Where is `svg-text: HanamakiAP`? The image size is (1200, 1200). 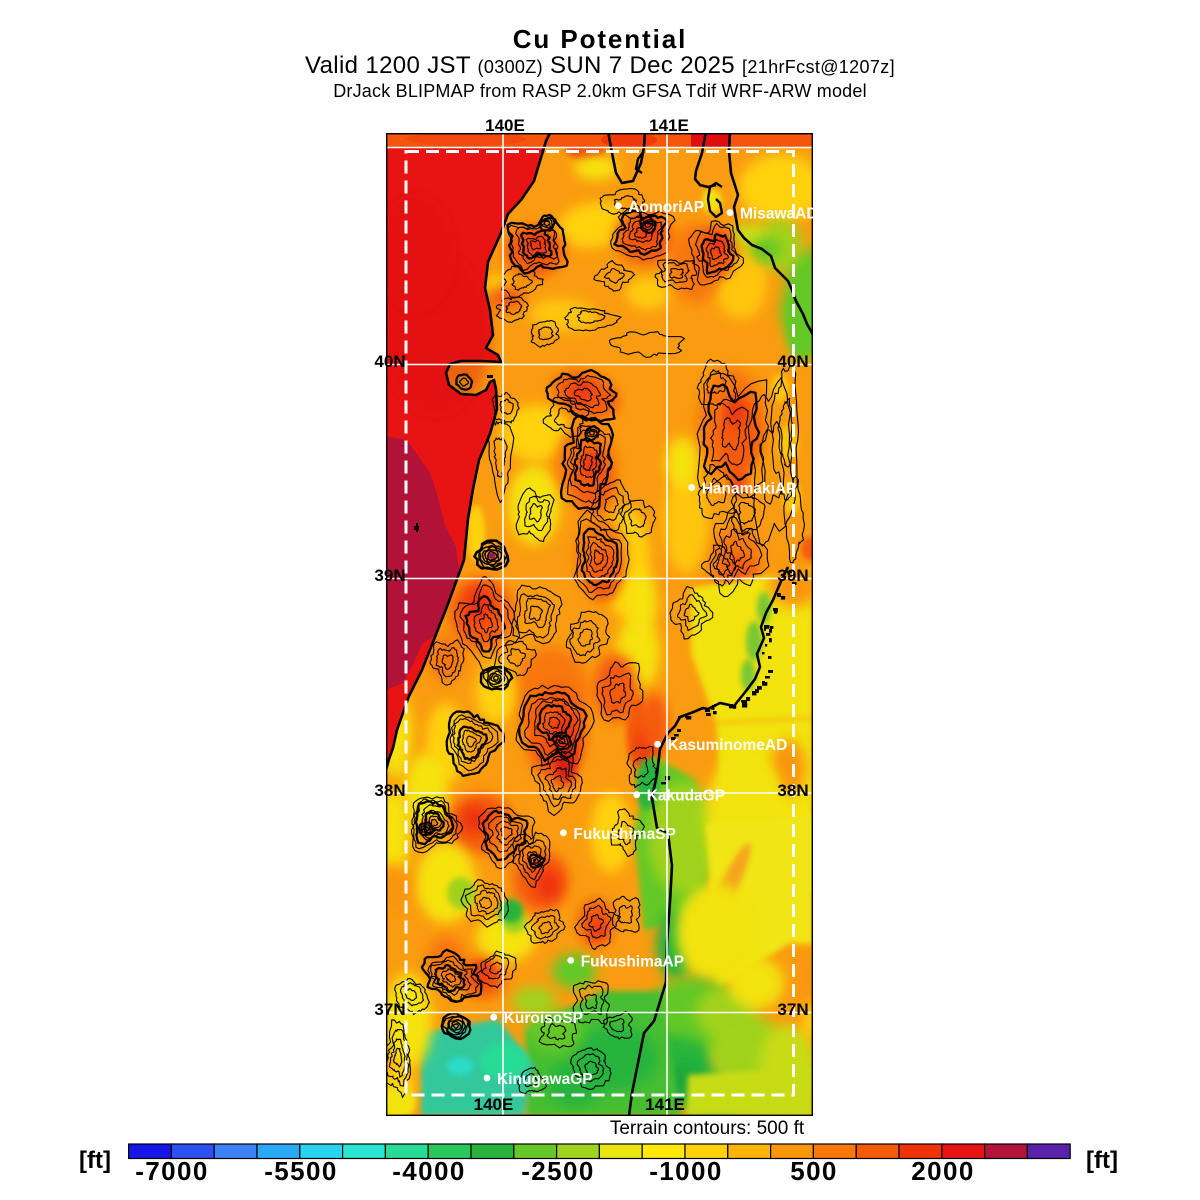
svg-text: HanamakiAP is located at coordinates (749, 489).